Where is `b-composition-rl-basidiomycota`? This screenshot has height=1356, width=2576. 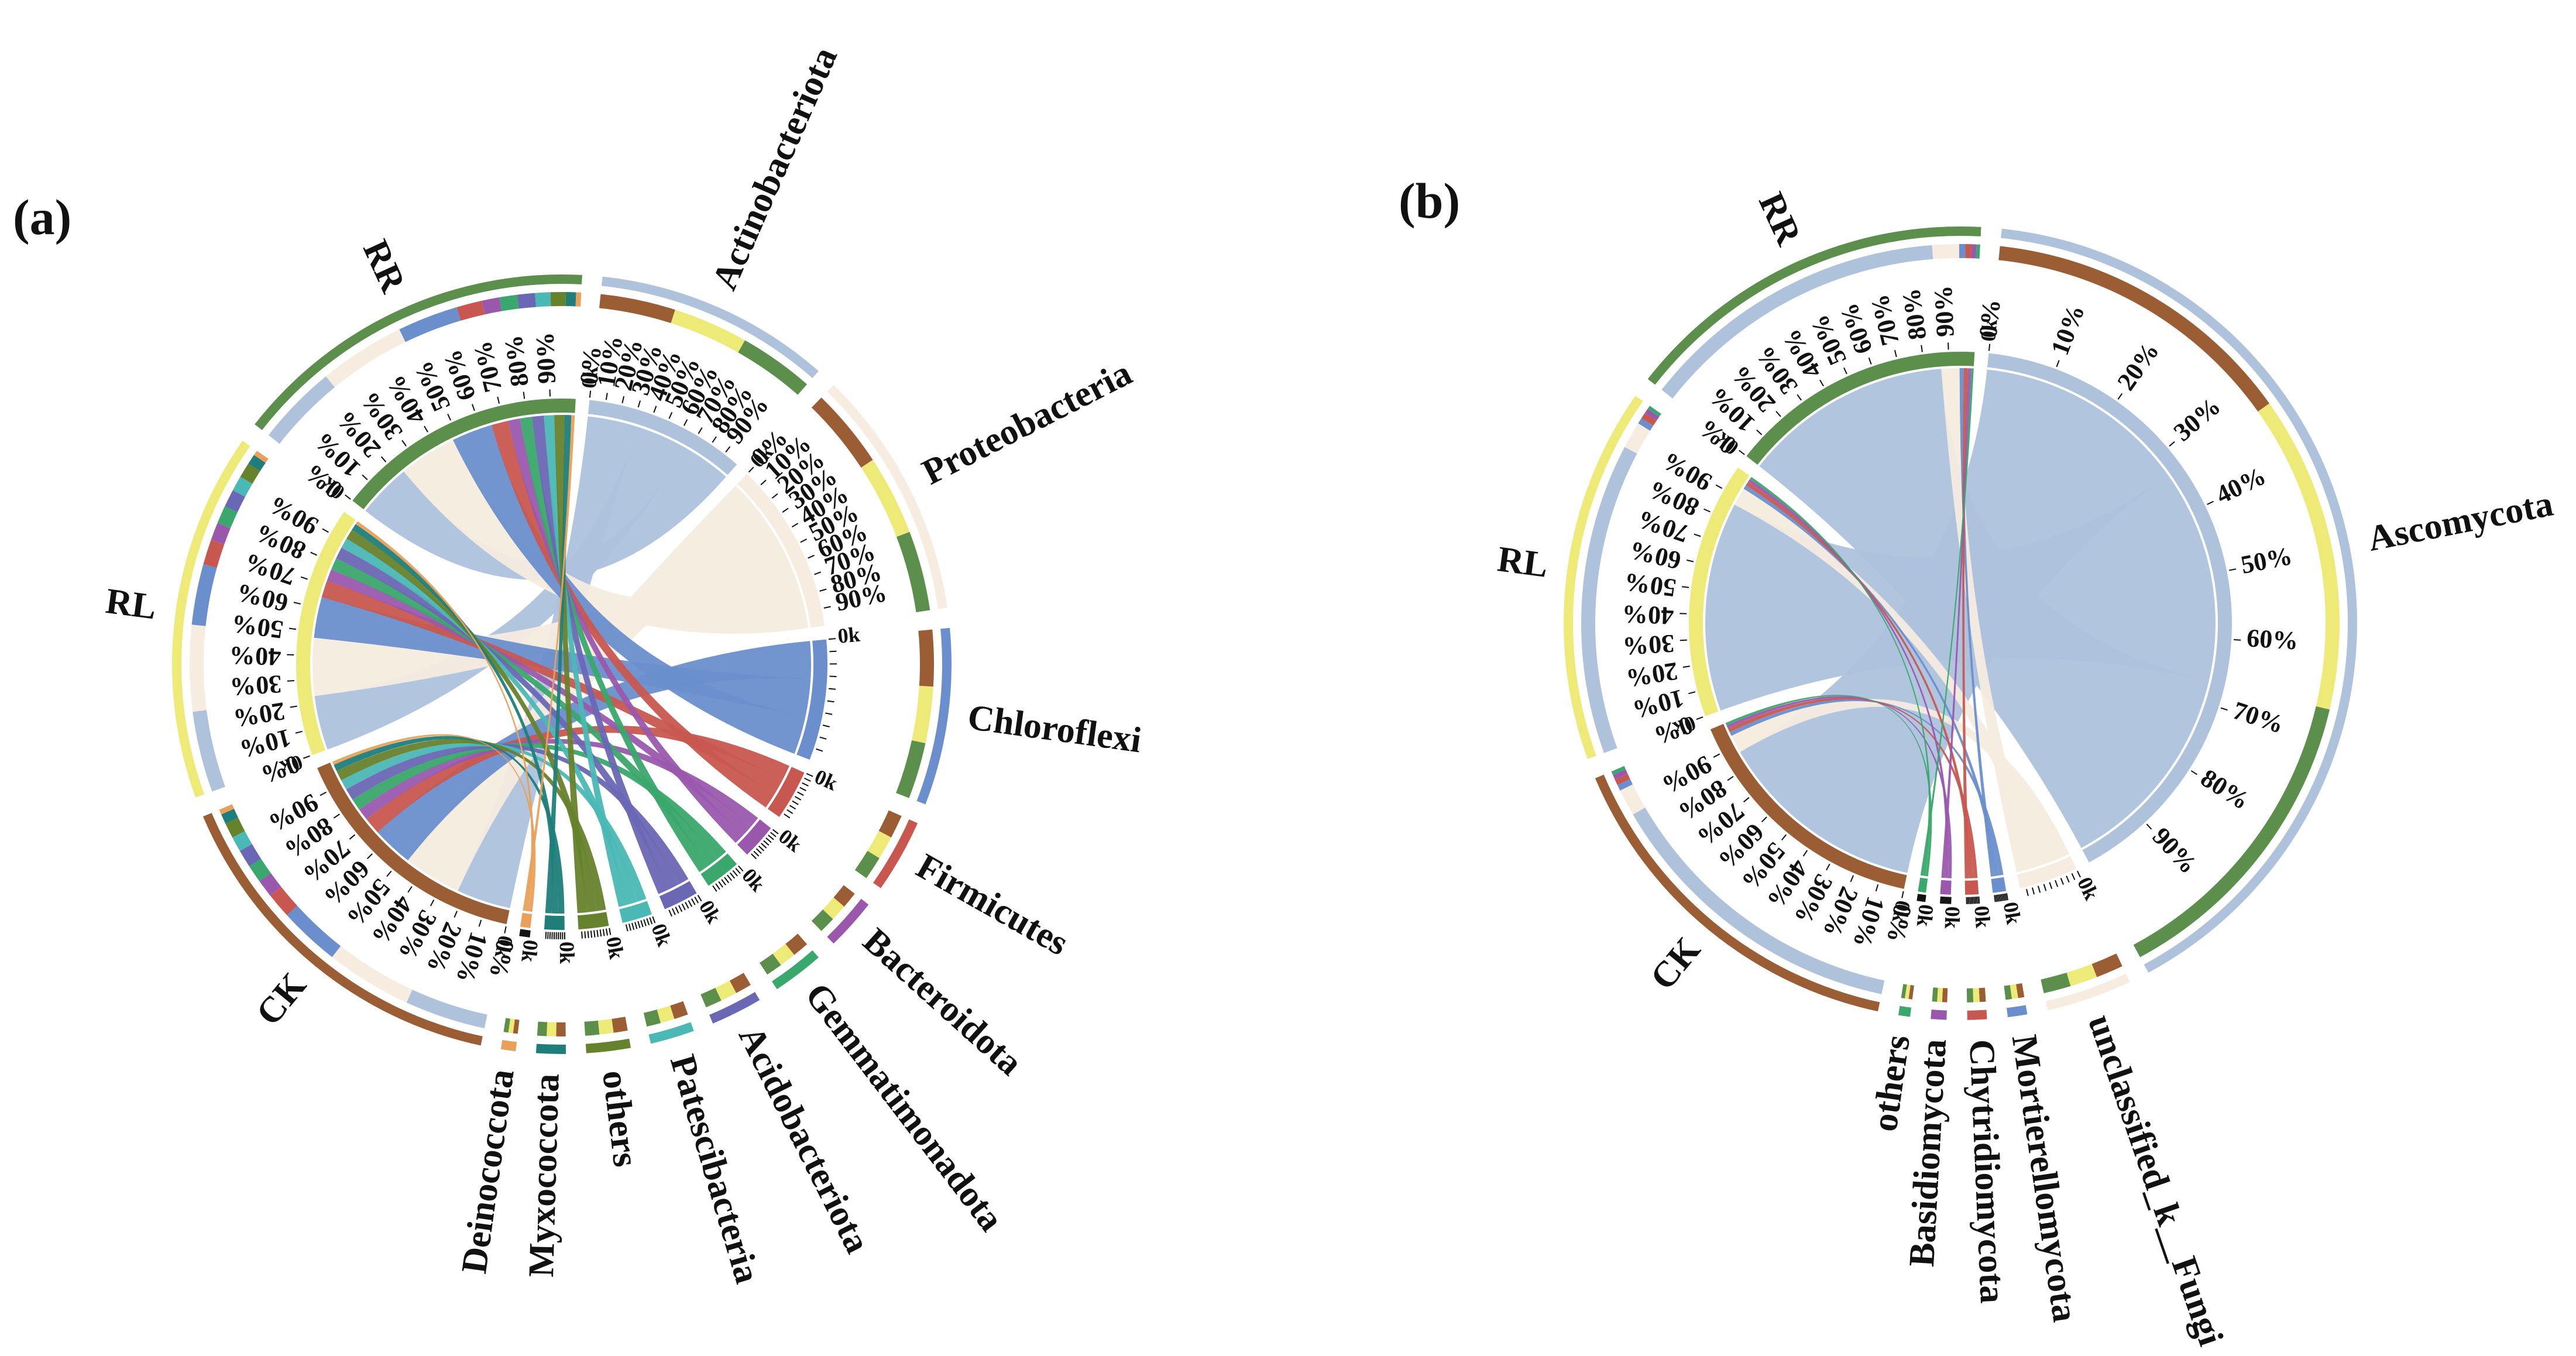 b-composition-rl-basidiomycota is located at coordinates (1652, 414).